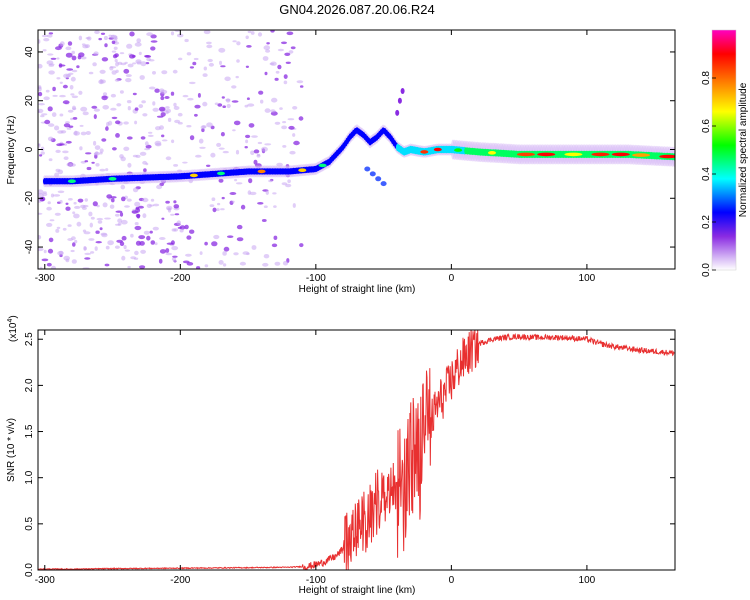 The width and height of the screenshot is (750, 600). I want to click on snr-y-multiplier: (x104), so click(13, 328).